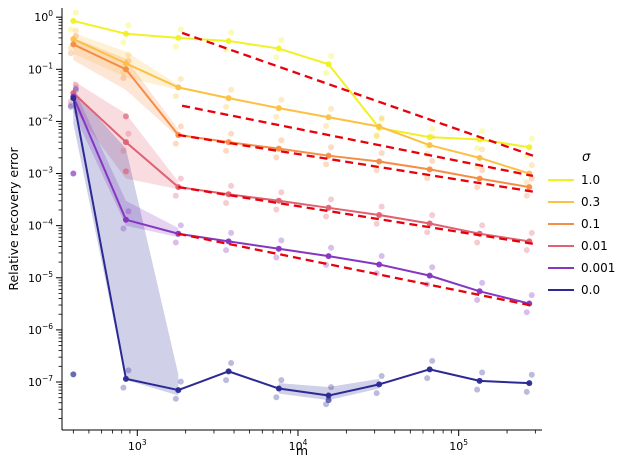  What do you see at coordinates (458, 445) in the screenshot?
I see `tick-label: 10⁵` at bounding box center [458, 445].